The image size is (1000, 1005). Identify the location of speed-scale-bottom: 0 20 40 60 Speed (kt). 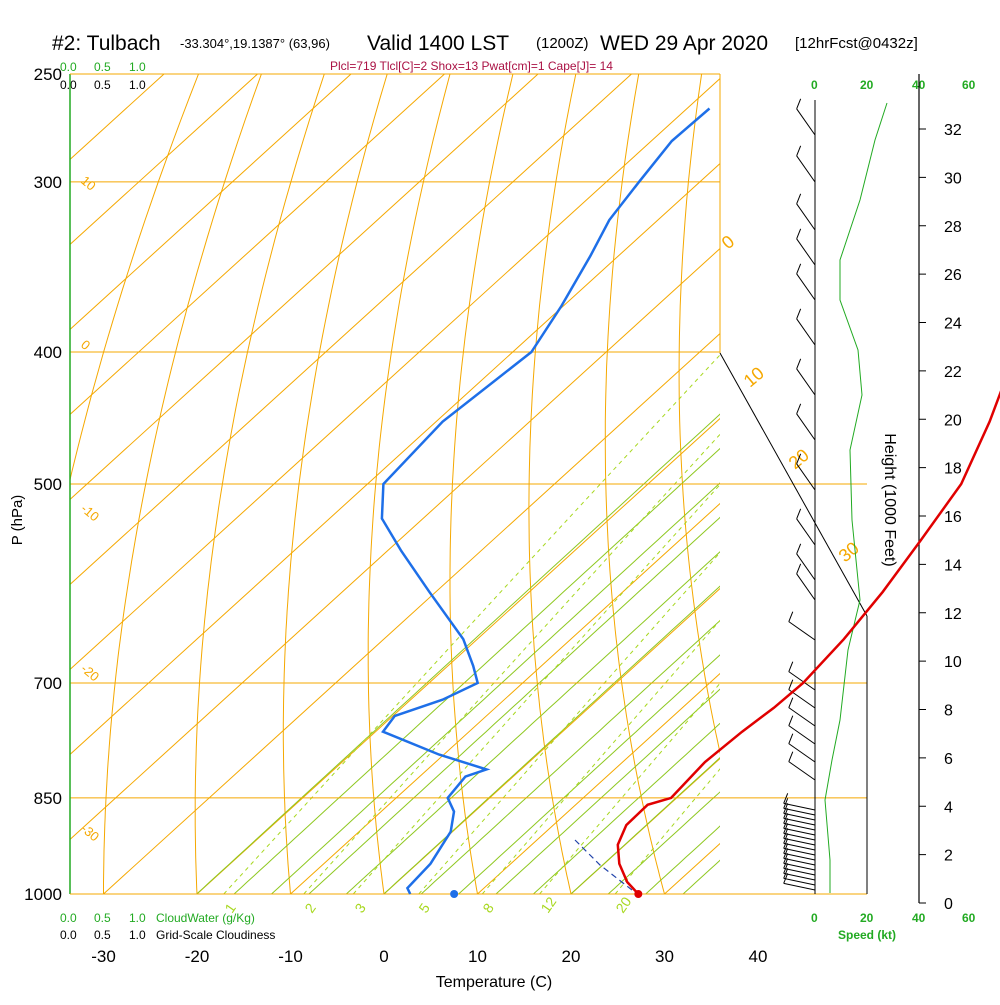
(893, 926).